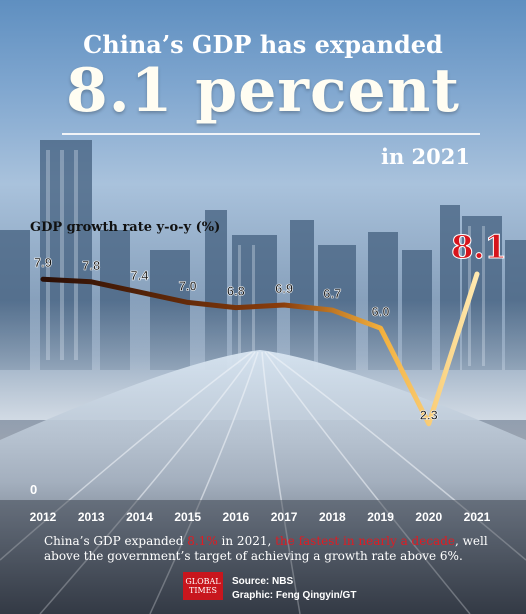 The image size is (526, 614). Describe the element at coordinates (139, 292) in the screenshot. I see `data-point-2014` at that location.